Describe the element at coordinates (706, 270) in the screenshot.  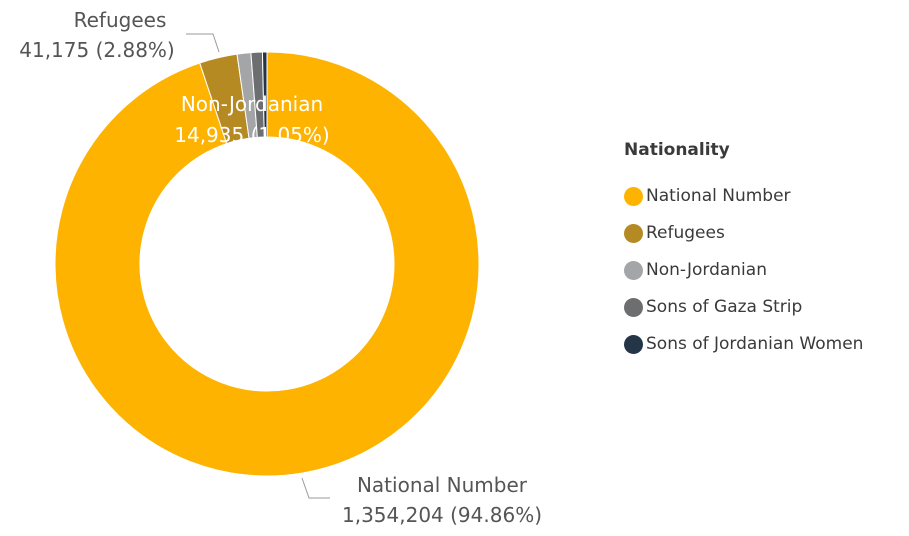
I see `legend-label: Non-Jordanian` at that location.